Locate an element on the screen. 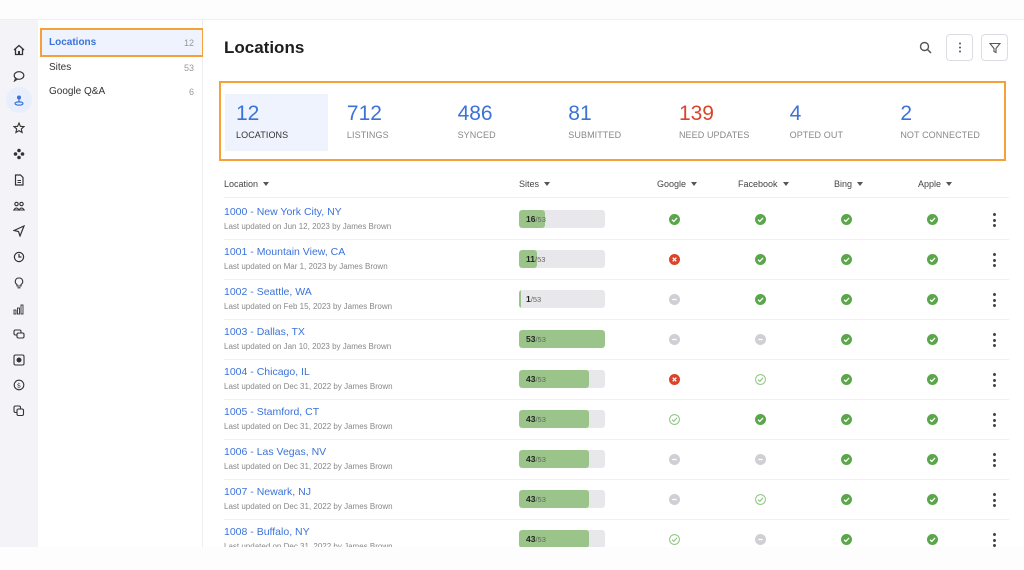 The image size is (1024, 570). subnav-item-count: 12 is located at coordinates (188, 42).